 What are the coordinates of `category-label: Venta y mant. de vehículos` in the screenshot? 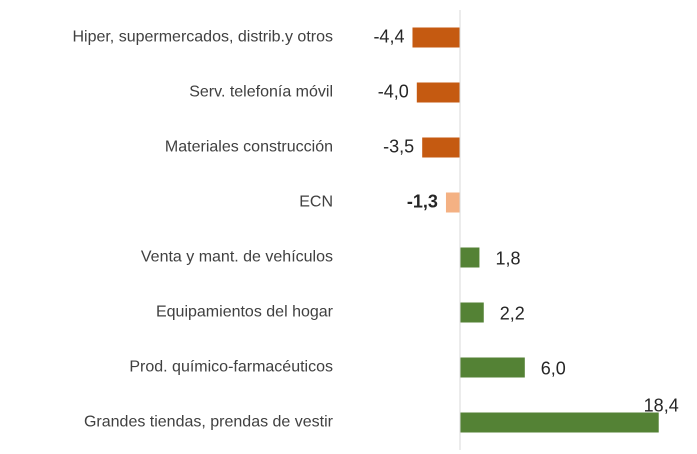 It's located at (237, 257).